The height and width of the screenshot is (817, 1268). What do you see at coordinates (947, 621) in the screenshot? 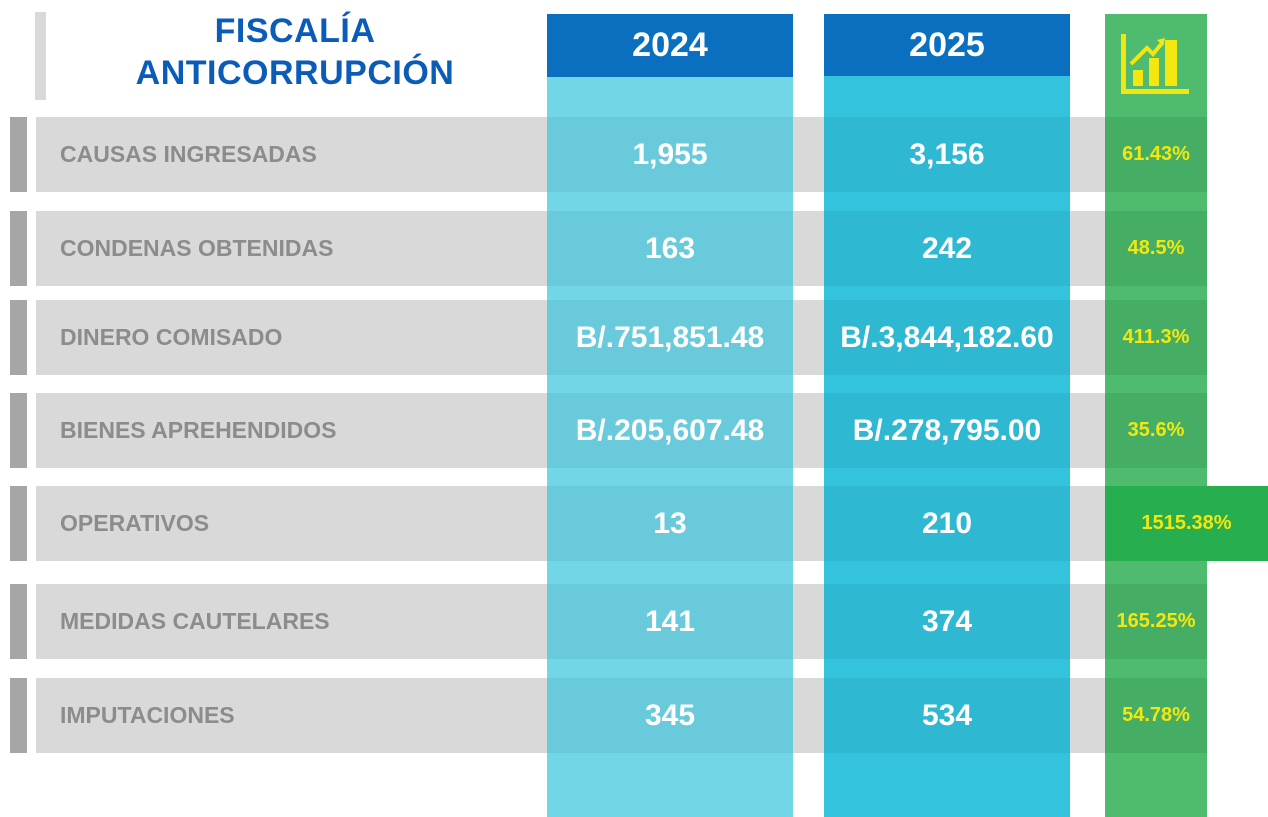
I see `cell-2025: 374` at bounding box center [947, 621].